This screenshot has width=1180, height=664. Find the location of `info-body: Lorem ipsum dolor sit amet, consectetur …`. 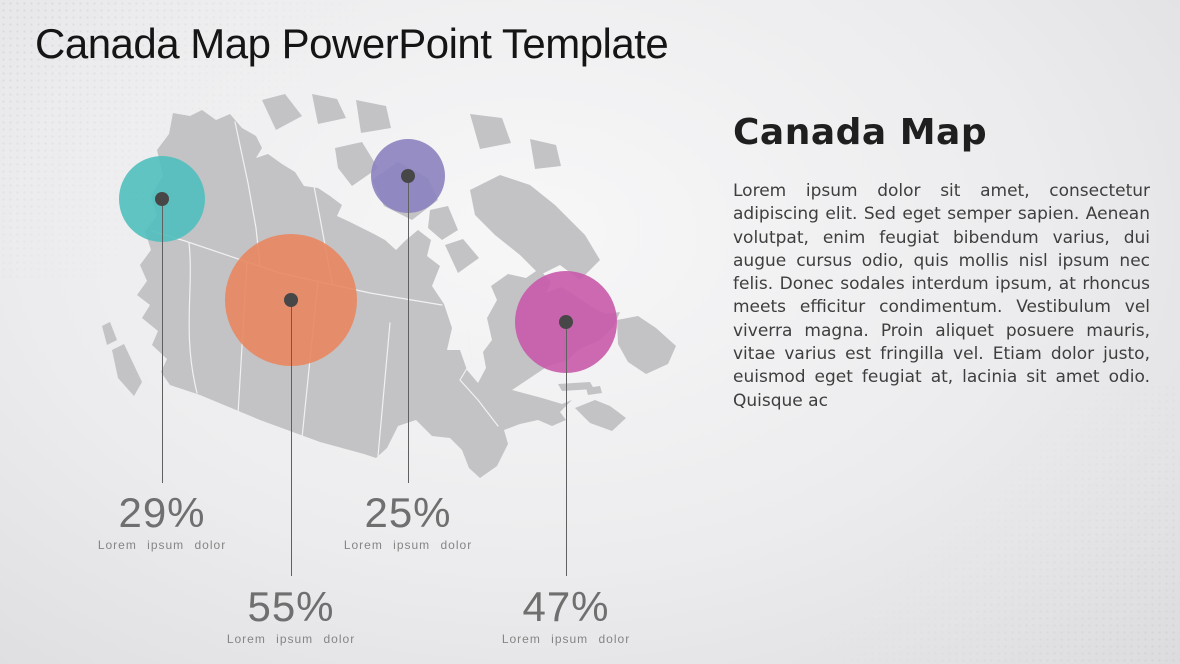

info-body: Lorem ipsum dolor sit amet, consectetur … is located at coordinates (941, 296).